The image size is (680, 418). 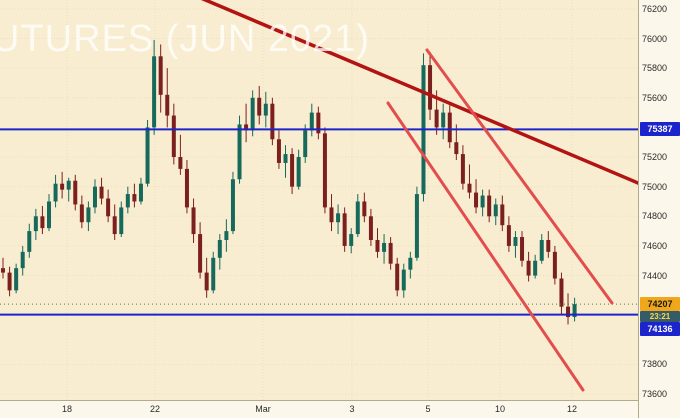 I want to click on price-tick-label: 74400, so click(x=655, y=275).